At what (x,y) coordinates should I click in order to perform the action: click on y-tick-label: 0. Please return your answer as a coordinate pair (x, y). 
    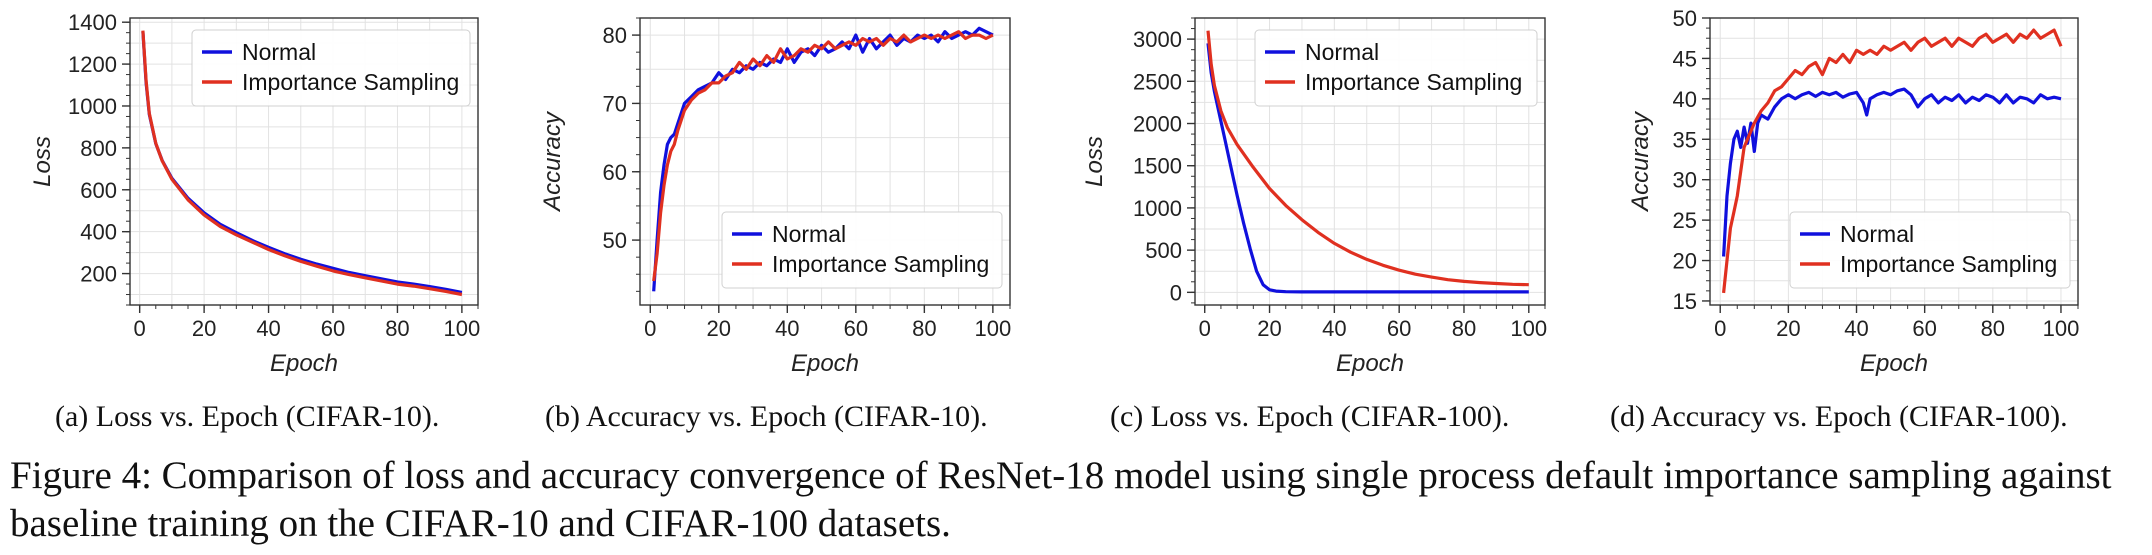
    Looking at the image, I should click on (1176, 292).